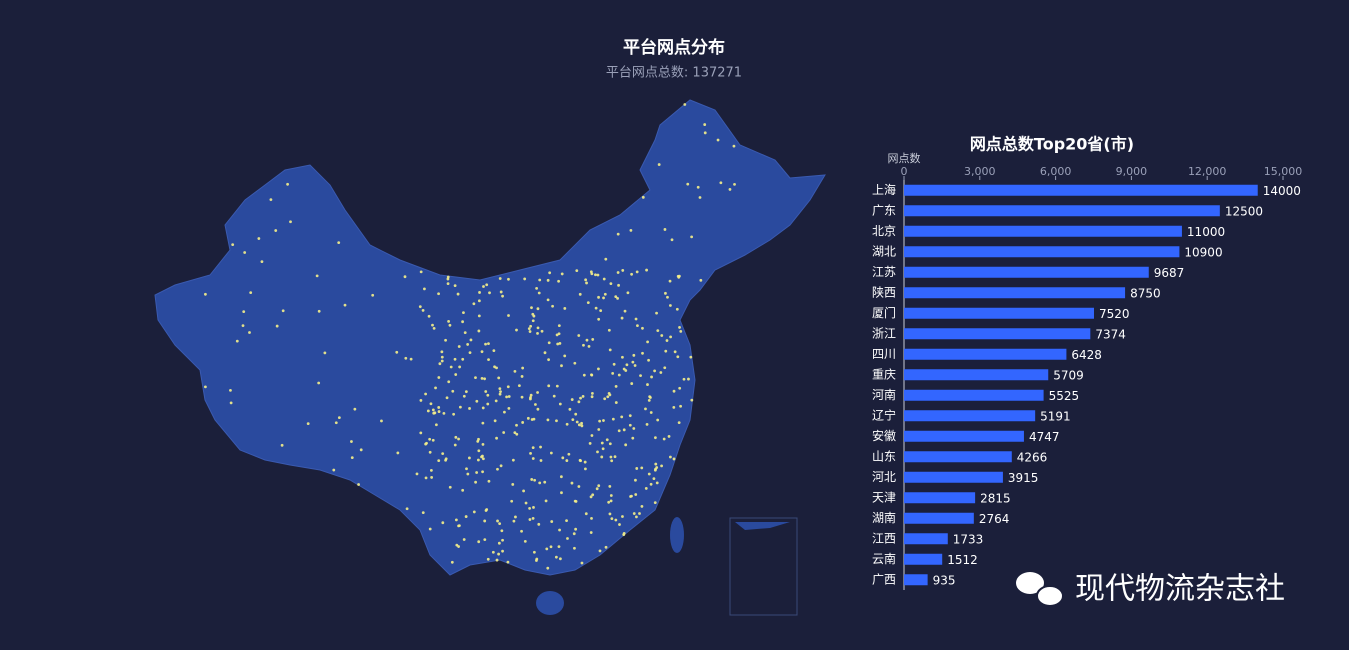 The height and width of the screenshot is (650, 1349). What do you see at coordinates (1056, 171) in the screenshot?
I see `x-tick-label: 6,000` at bounding box center [1056, 171].